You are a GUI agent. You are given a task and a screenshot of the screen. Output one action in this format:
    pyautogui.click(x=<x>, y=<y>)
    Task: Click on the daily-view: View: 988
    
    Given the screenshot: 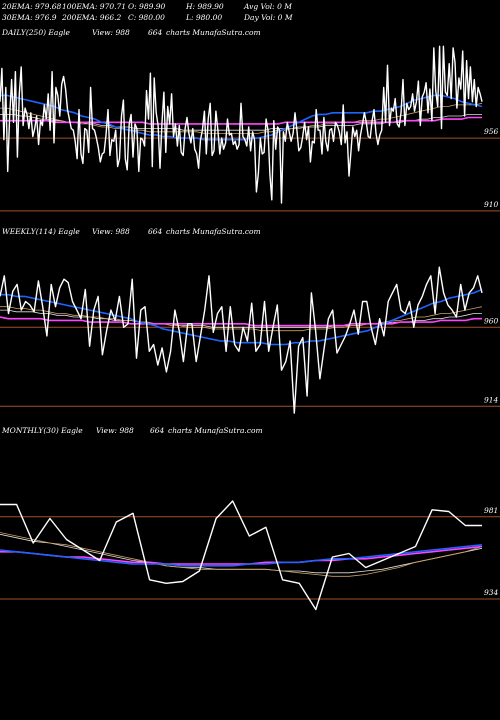 What is the action you would take?
    pyautogui.click(x=111, y=32)
    